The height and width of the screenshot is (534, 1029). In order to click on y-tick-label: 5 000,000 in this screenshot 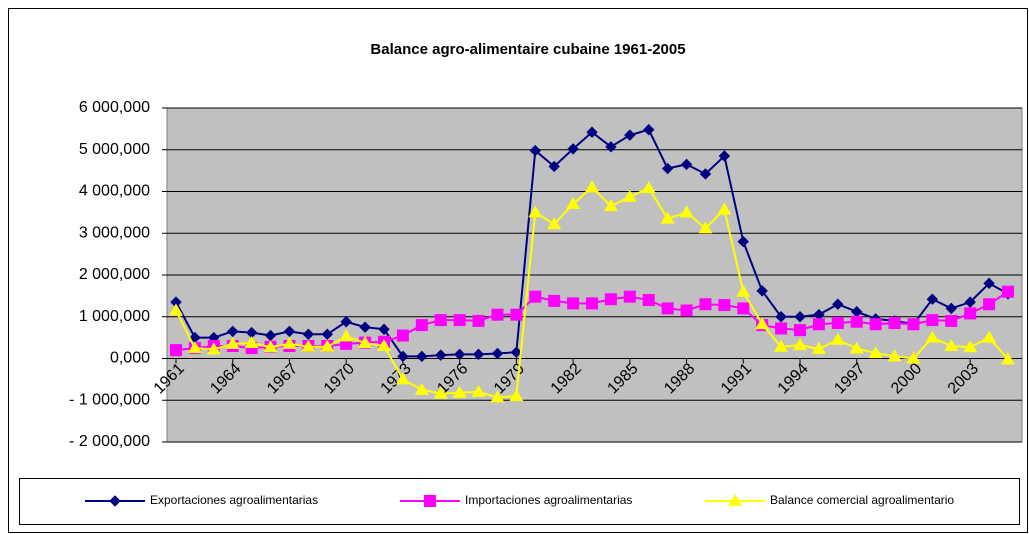, I will do `click(114, 149)`.